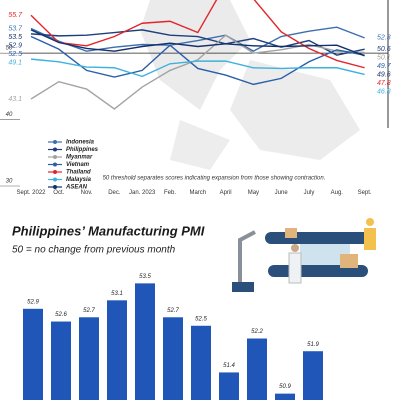 The width and height of the screenshot is (400, 400). What do you see at coordinates (80, 143) in the screenshot?
I see `legend-label: Indonesia` at bounding box center [80, 143].